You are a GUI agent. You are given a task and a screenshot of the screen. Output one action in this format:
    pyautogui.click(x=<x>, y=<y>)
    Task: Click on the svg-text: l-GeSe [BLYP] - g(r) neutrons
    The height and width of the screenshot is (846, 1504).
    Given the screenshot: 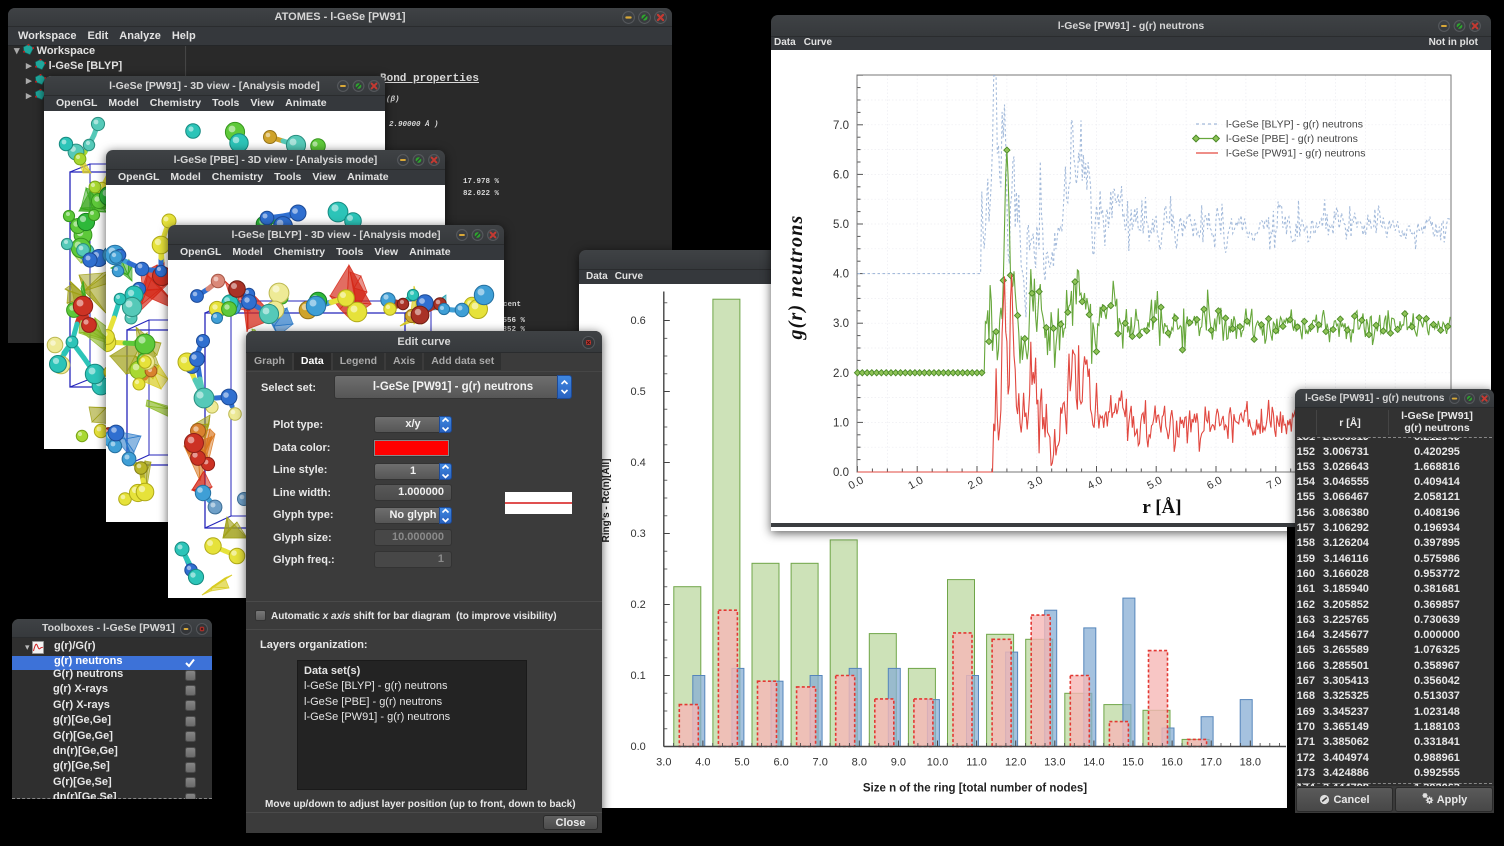 What is the action you would take?
    pyautogui.click(x=1294, y=125)
    